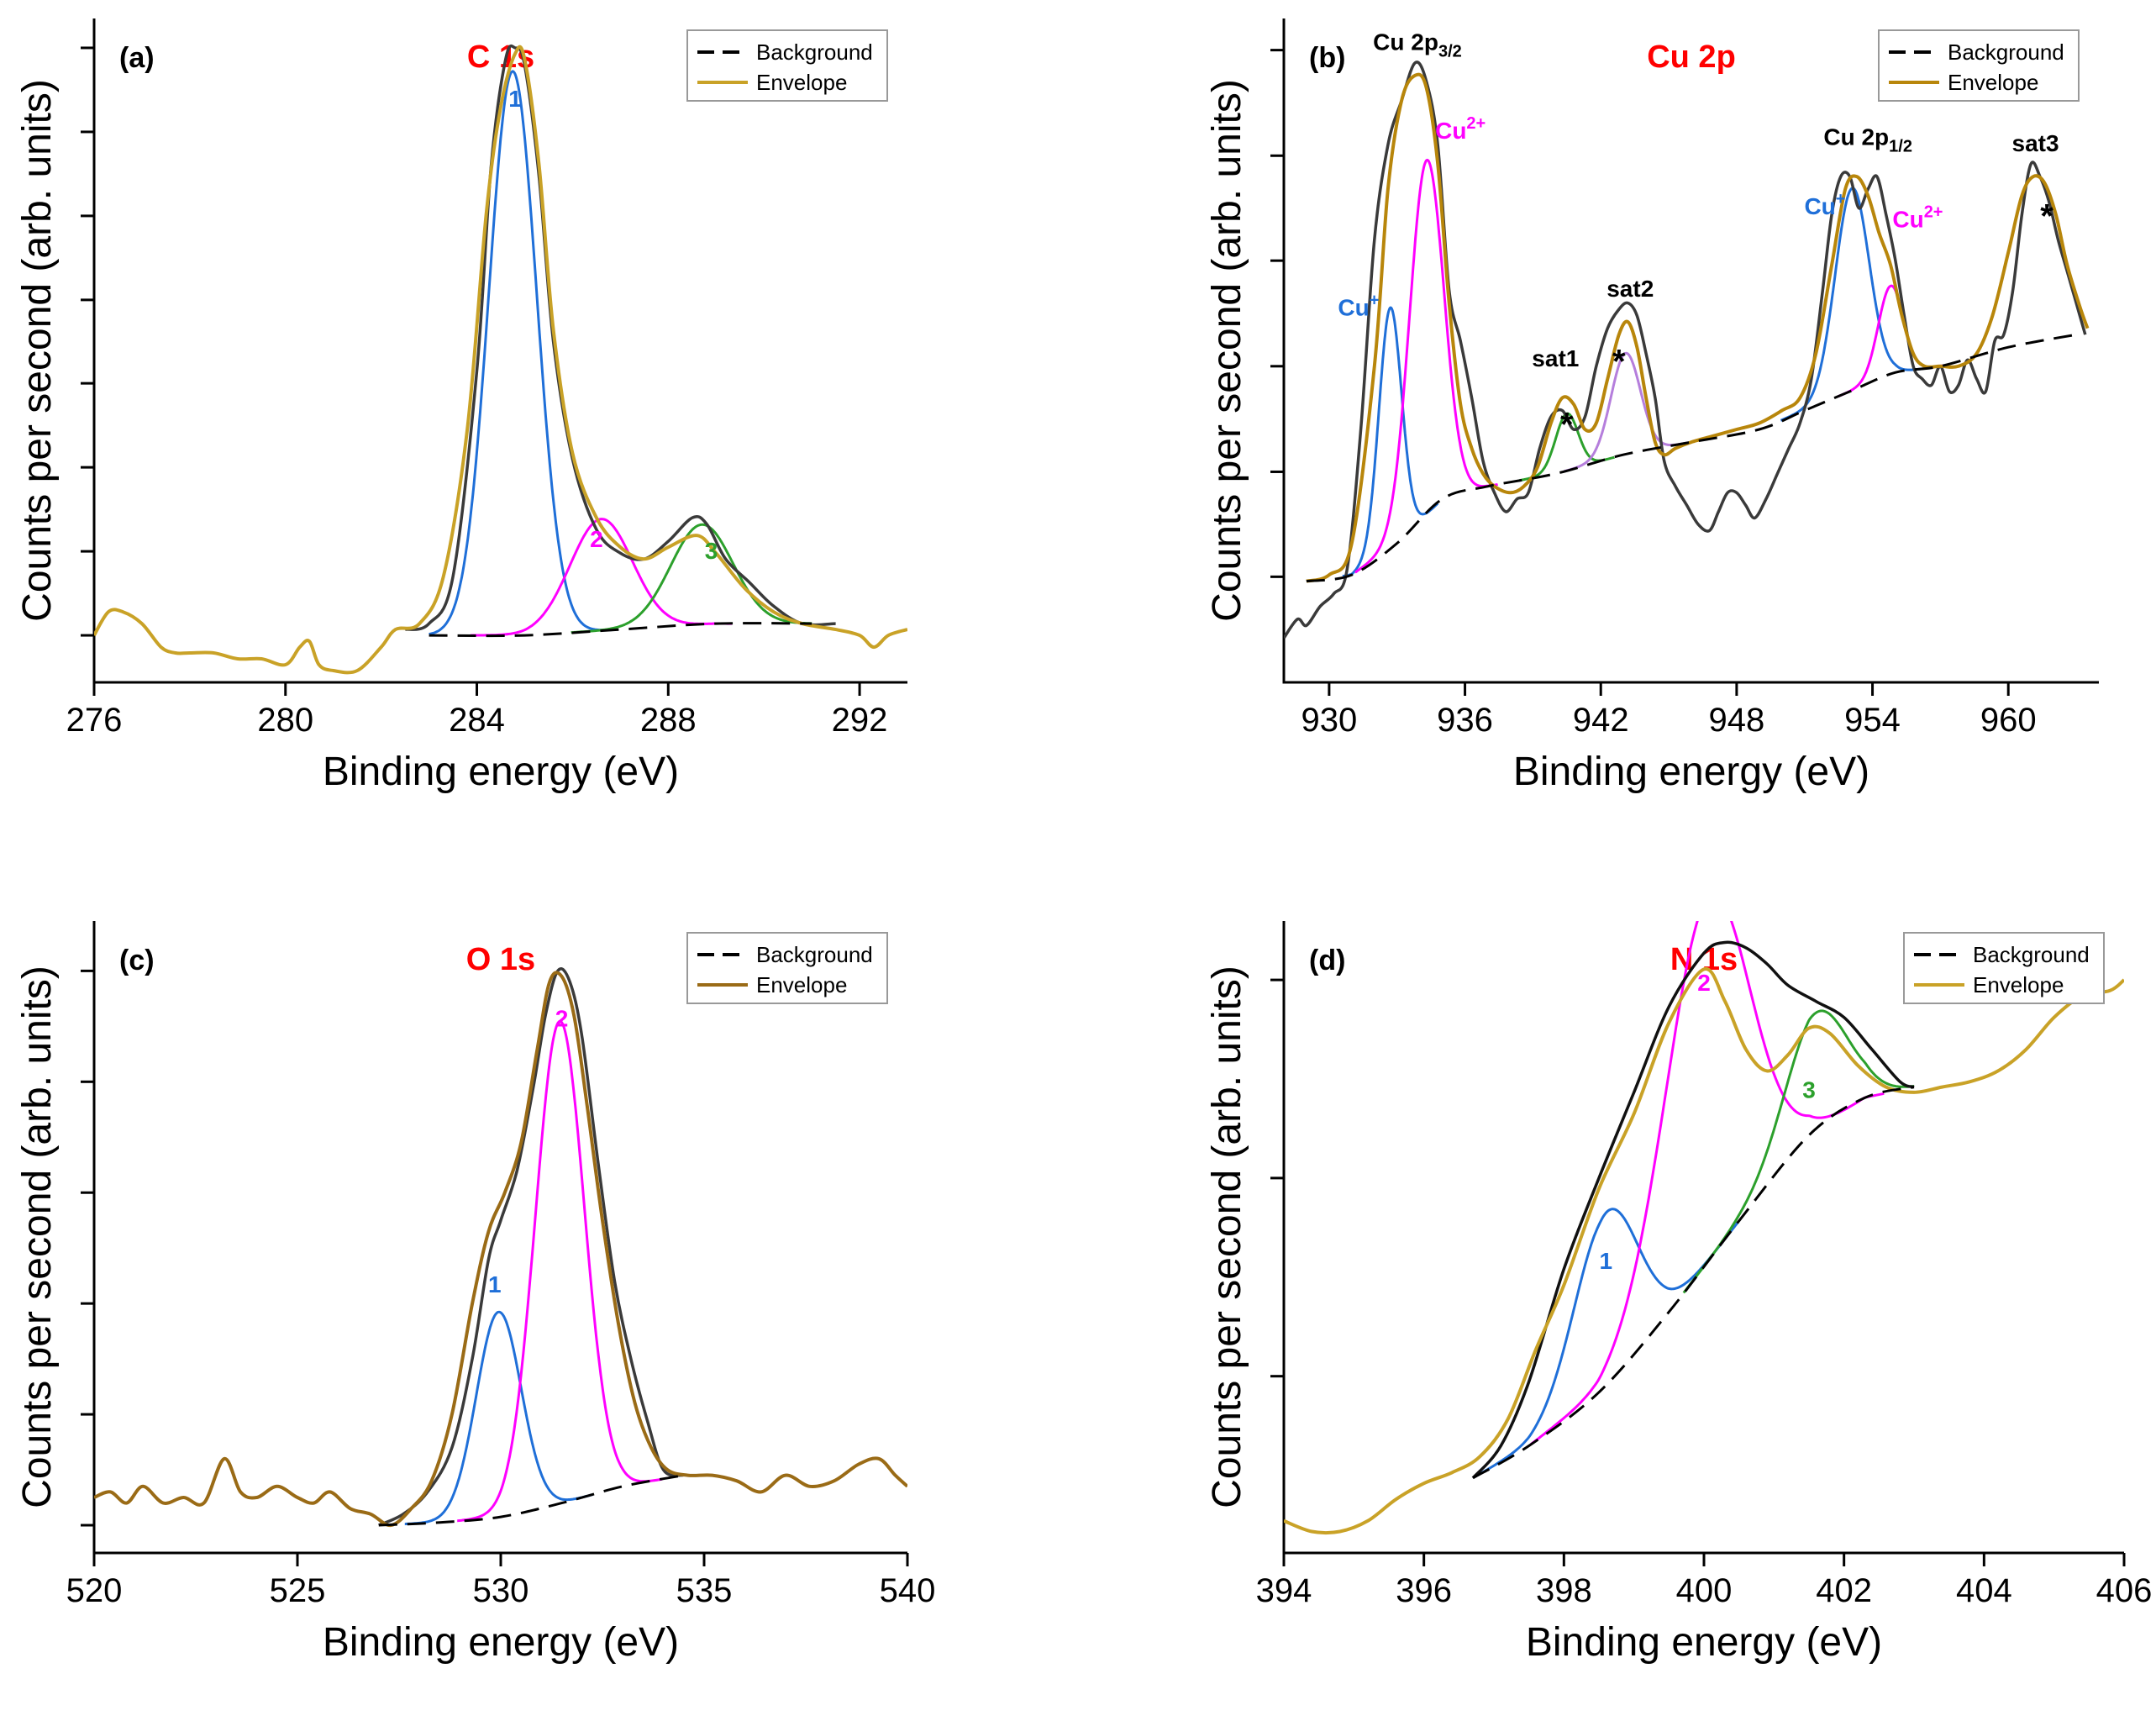 The width and height of the screenshot is (2156, 1721). Describe the element at coordinates (1424, 1590) in the screenshot. I see `x-tick-label: 396` at that location.